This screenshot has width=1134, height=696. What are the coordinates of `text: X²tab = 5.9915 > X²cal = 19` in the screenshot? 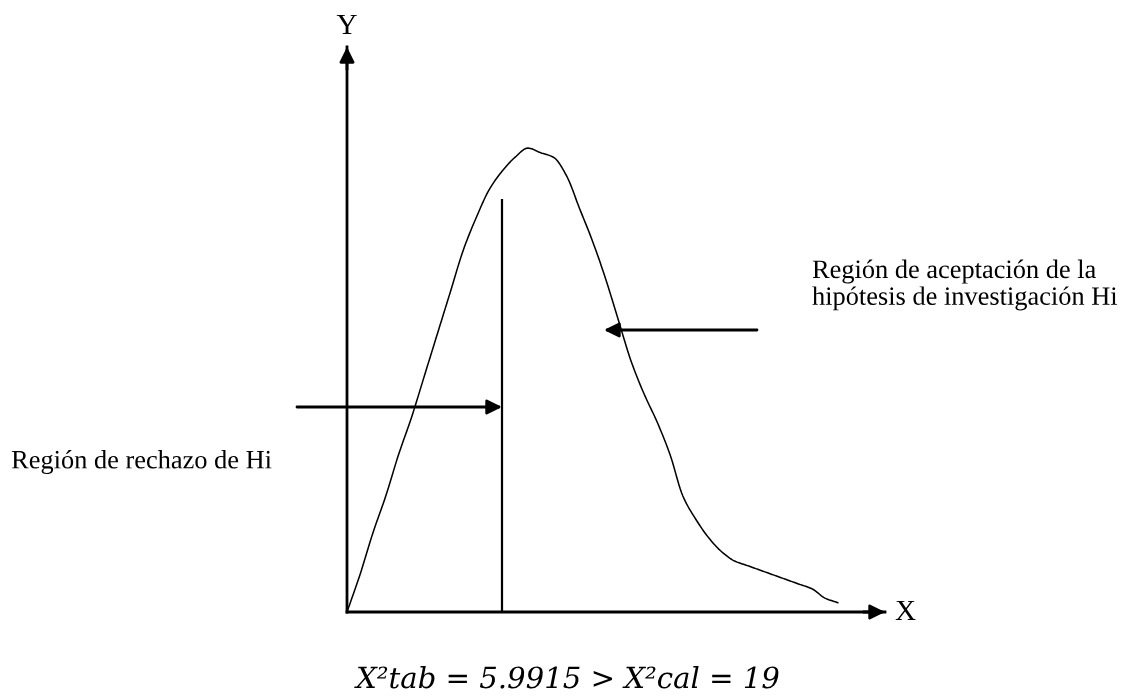 It's located at (566, 677).